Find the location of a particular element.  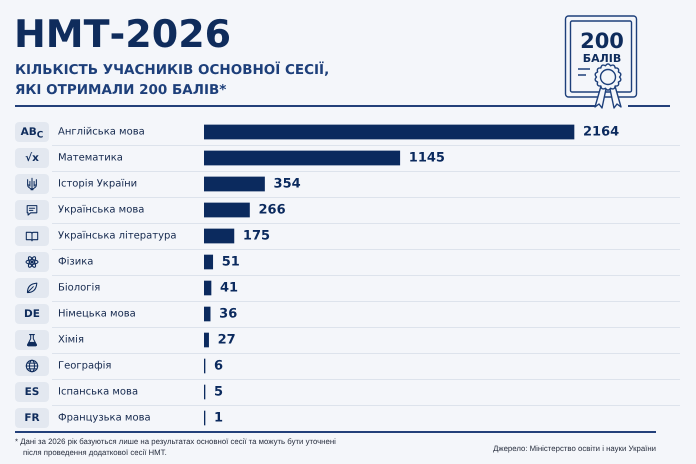

y-tick-label: Географія is located at coordinates (85, 366).